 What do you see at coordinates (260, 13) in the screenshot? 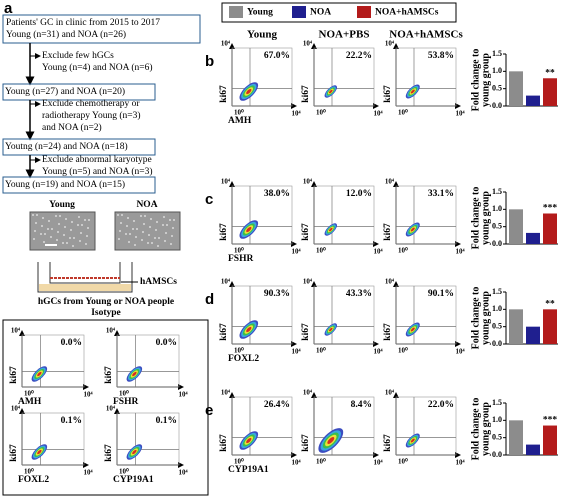
I see `legend-label: Young` at bounding box center [260, 13].